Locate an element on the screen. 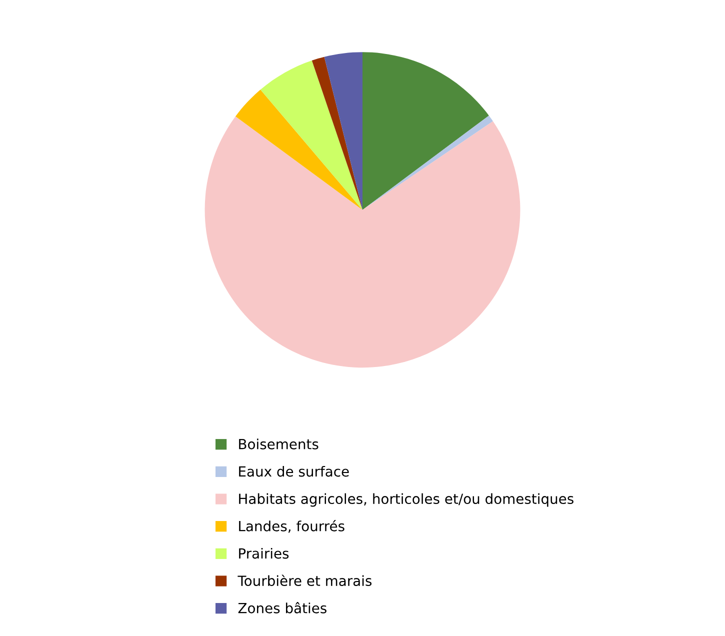 Image resolution: width=725 pixels, height=636 pixels. legend-label: Prairies is located at coordinates (264, 553).